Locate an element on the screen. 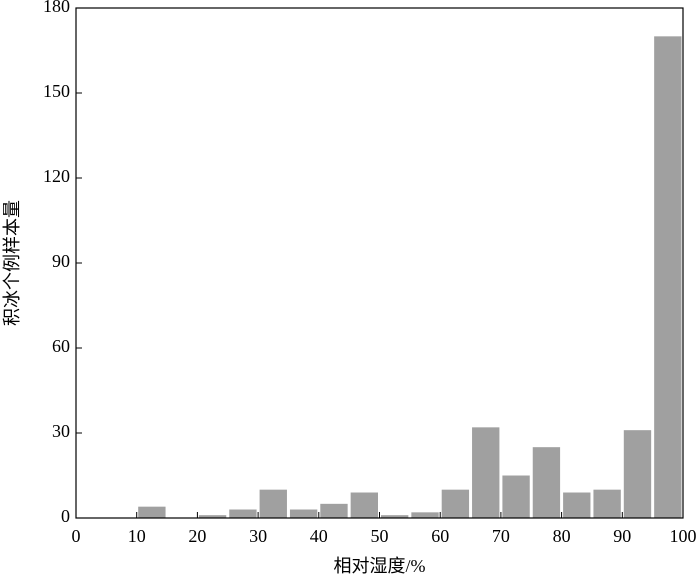  x-tick-label: 40 is located at coordinates (319, 536).